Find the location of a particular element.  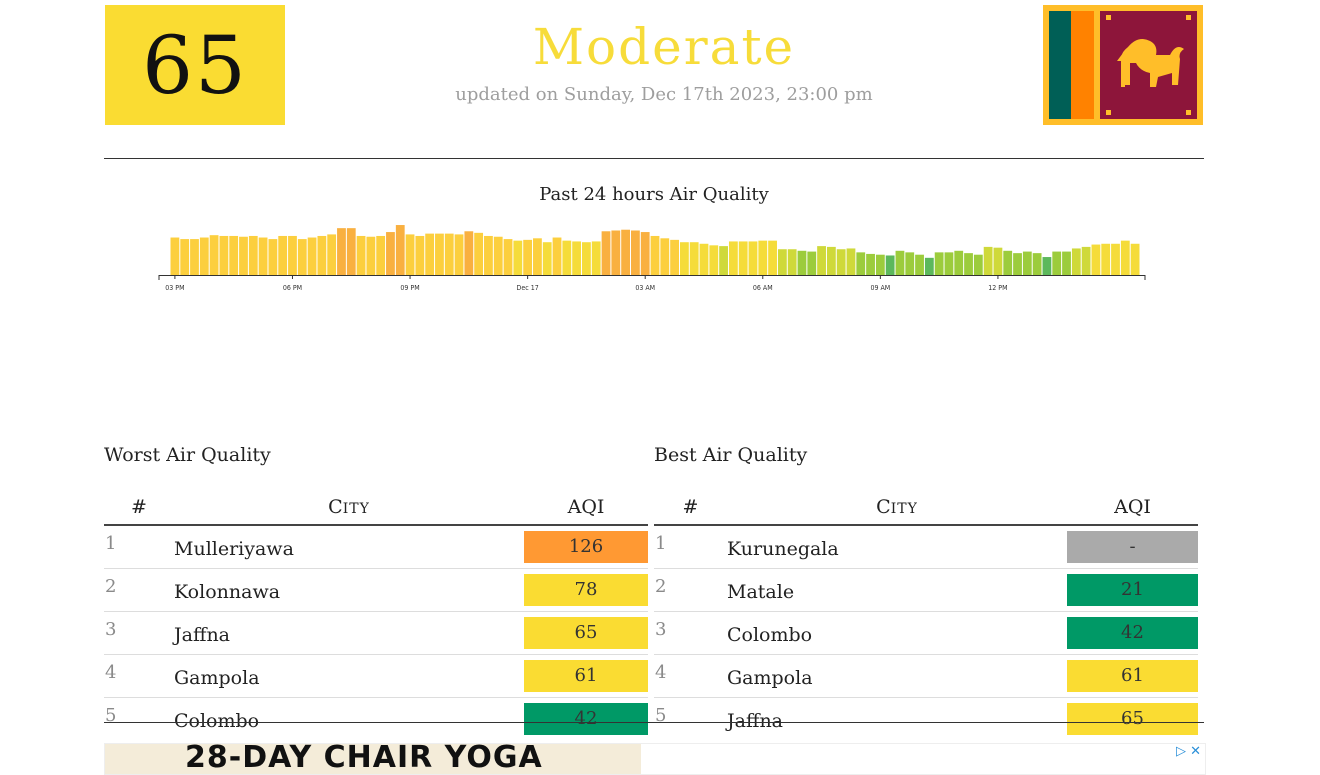

adchoices-icon: ▷ is located at coordinates (1180, 751).